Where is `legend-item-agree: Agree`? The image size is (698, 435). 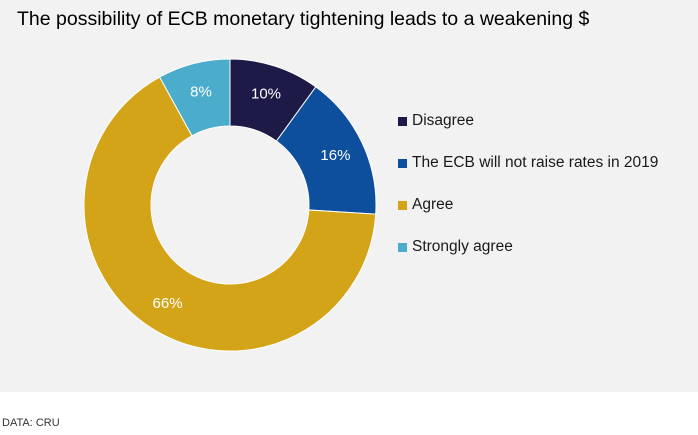 legend-item-agree: Agree is located at coordinates (528, 205).